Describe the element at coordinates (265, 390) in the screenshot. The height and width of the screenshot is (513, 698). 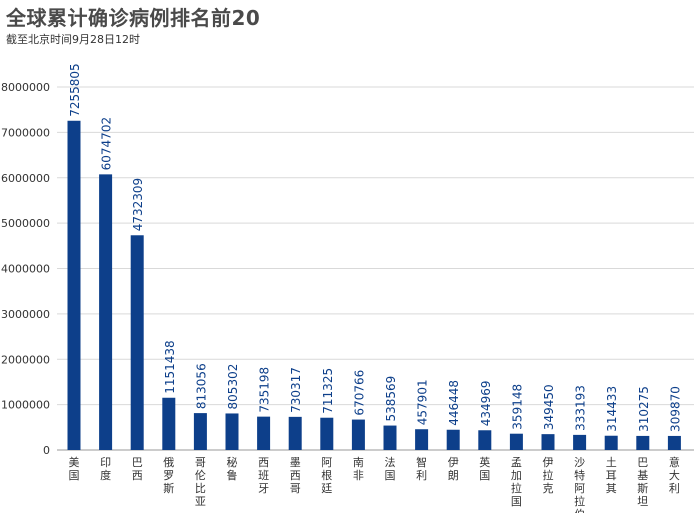
I see `data-label: 735198` at that location.